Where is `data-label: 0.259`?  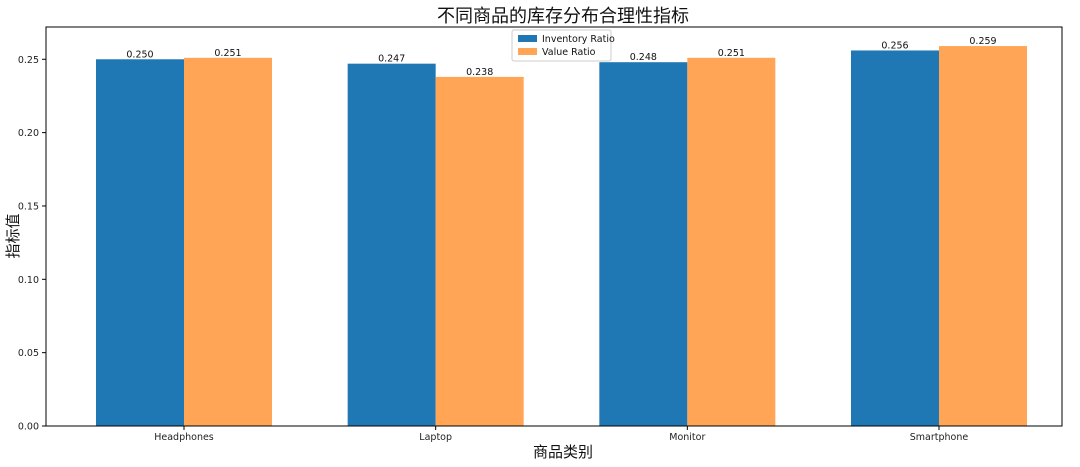 data-label: 0.259 is located at coordinates (982, 41).